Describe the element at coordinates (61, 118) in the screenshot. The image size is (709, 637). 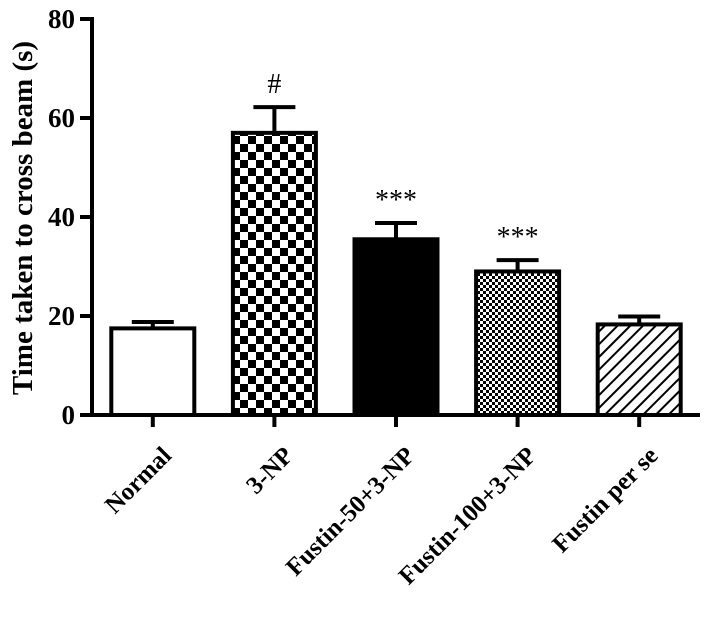
I see `y-tick-label: 60` at that location.